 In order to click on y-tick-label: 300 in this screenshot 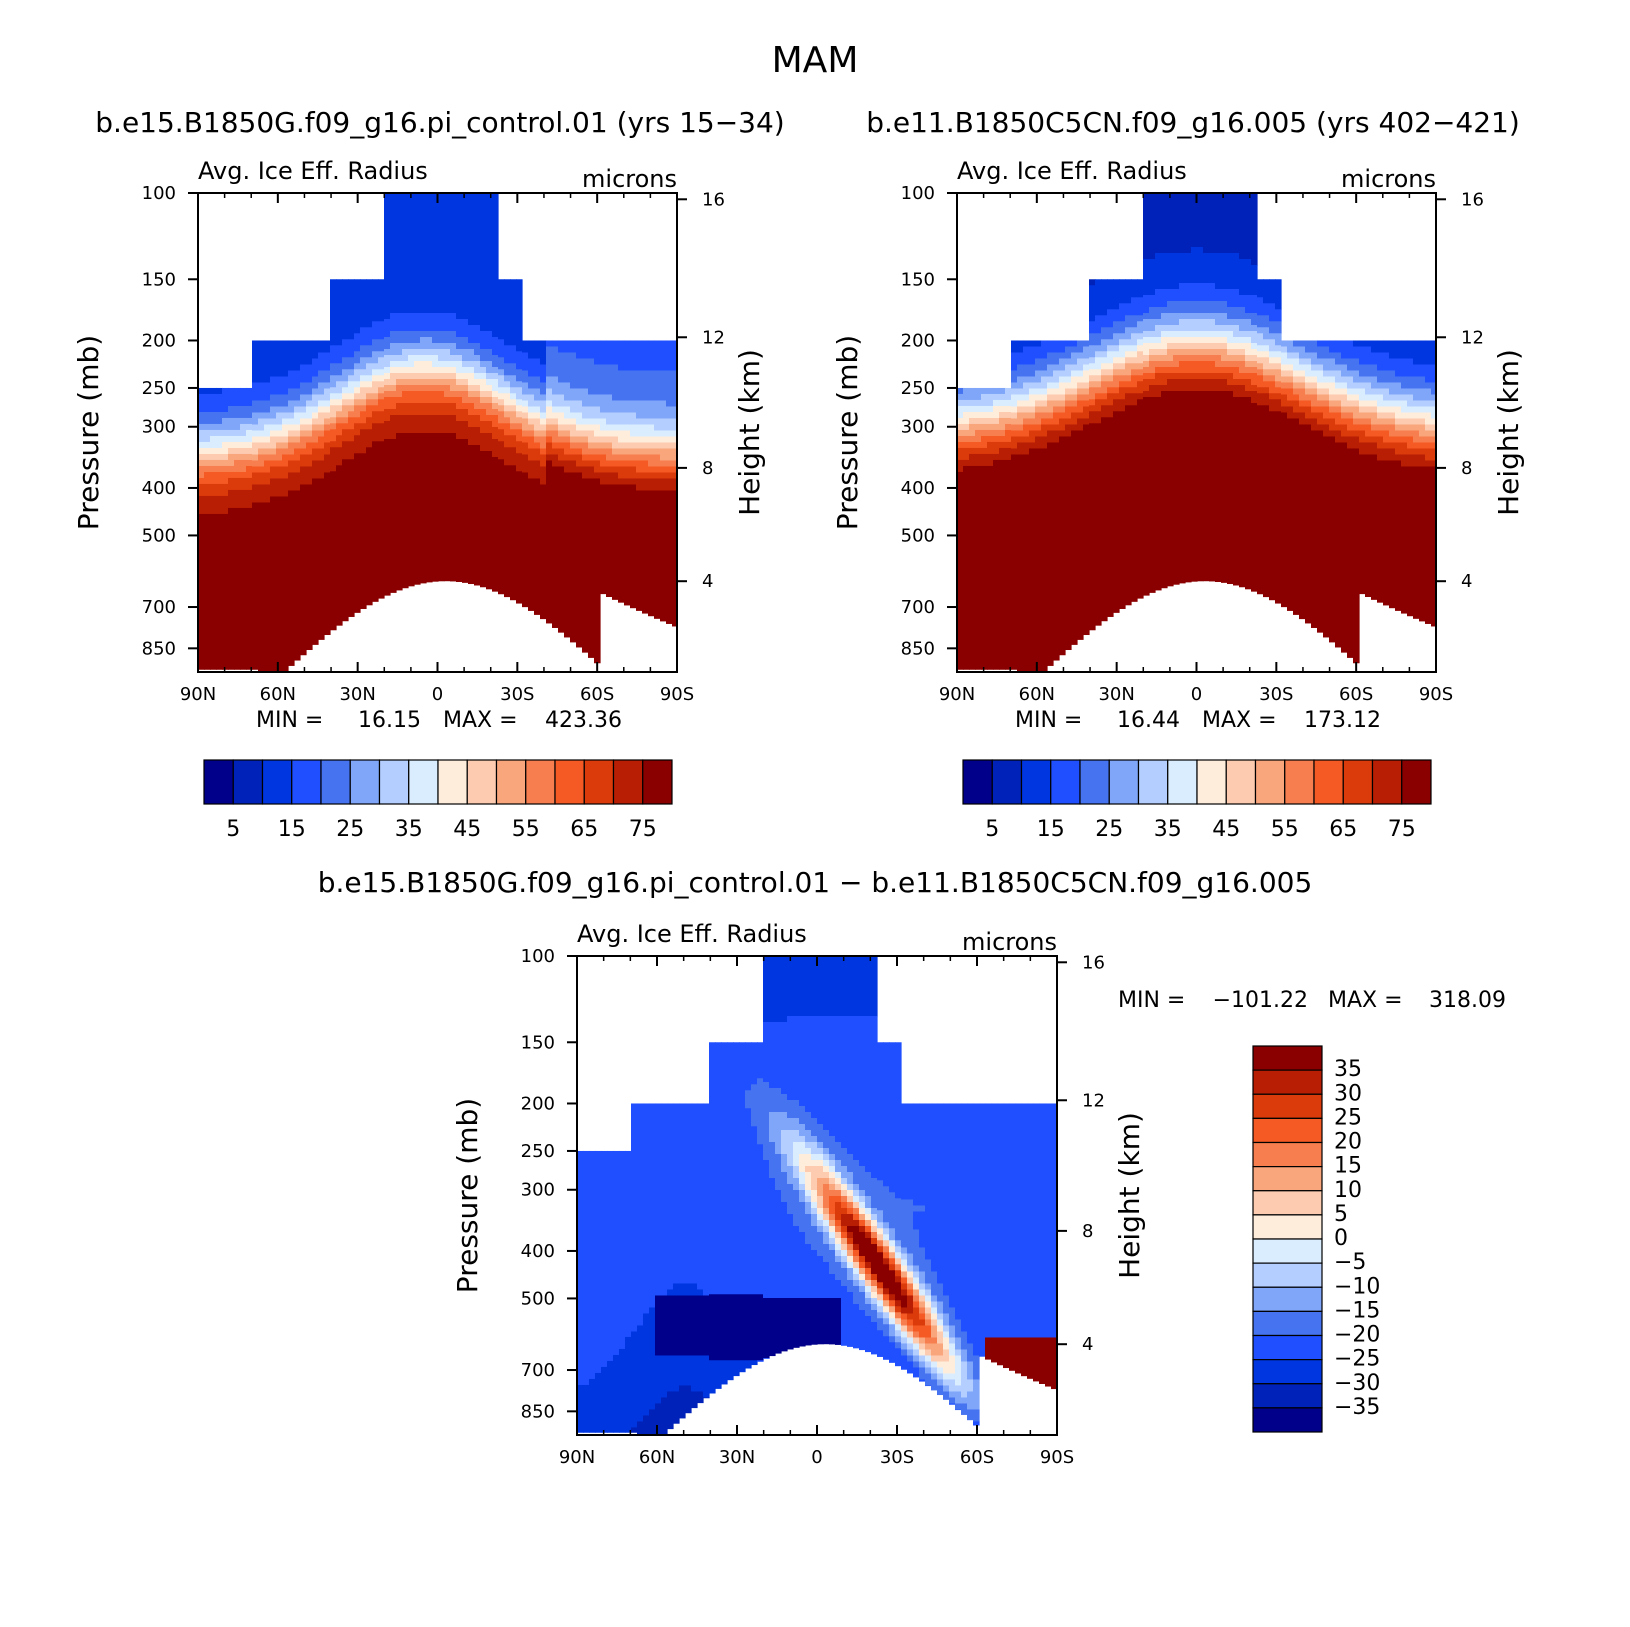, I will do `click(918, 427)`.